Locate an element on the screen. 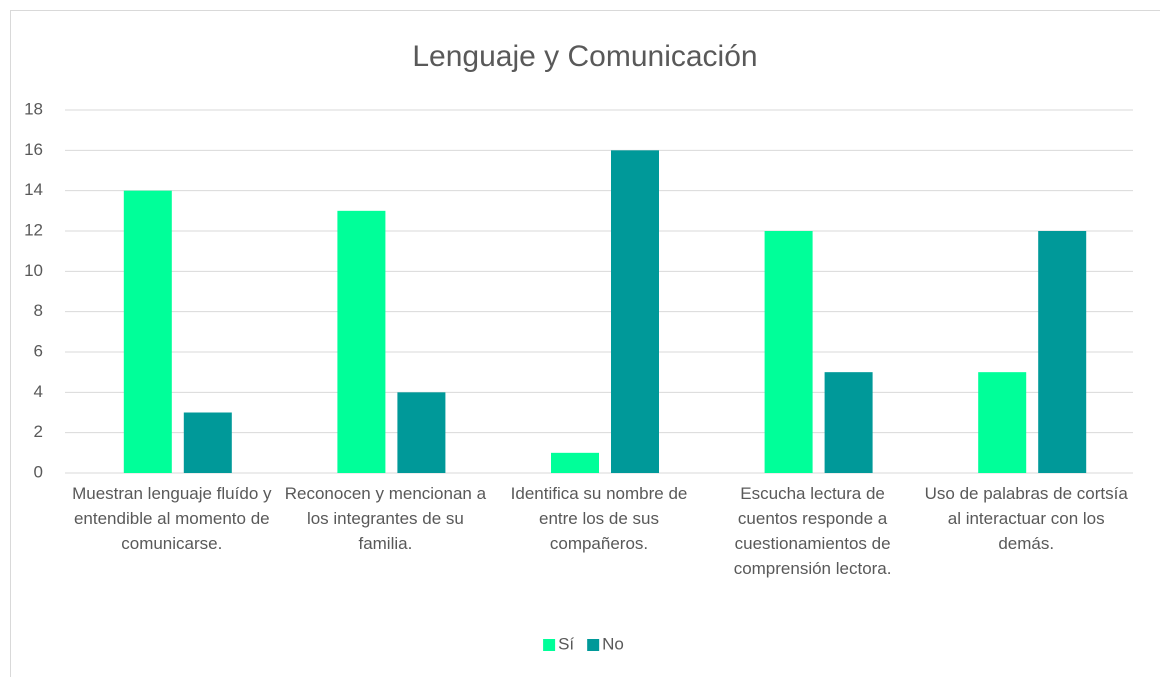  y-tick-label: 6 is located at coordinates (38, 350).